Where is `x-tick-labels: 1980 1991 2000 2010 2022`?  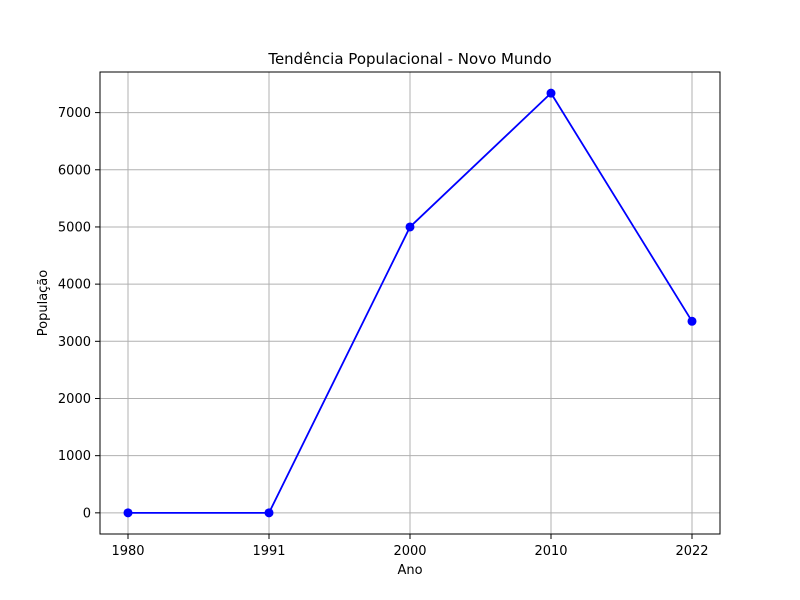 x-tick-labels: 1980 1991 2000 2010 2022 is located at coordinates (409, 551).